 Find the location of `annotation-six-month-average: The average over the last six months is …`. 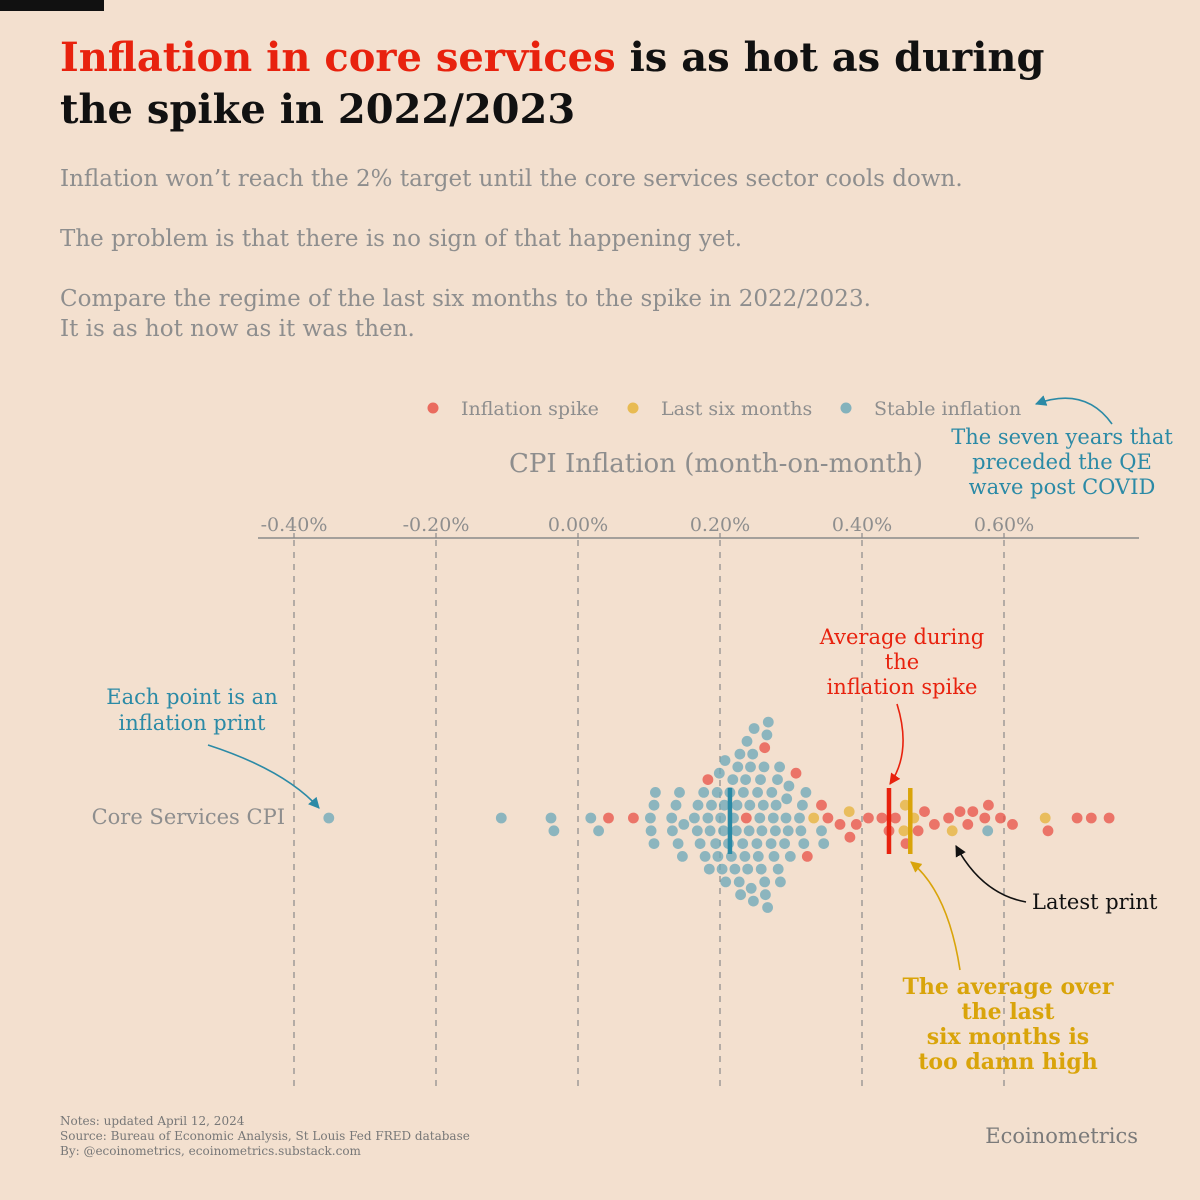

annotation-six-month-average: The average over the last six months is … is located at coordinates (1008, 1024).